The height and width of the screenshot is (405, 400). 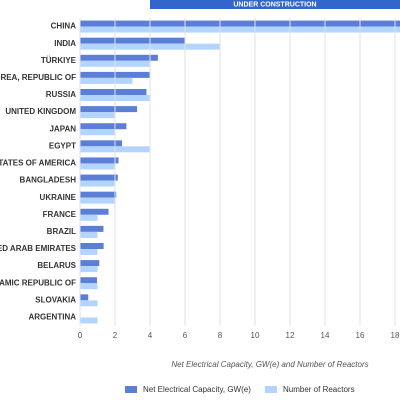 I want to click on x-tick-label: 12, so click(x=290, y=335).